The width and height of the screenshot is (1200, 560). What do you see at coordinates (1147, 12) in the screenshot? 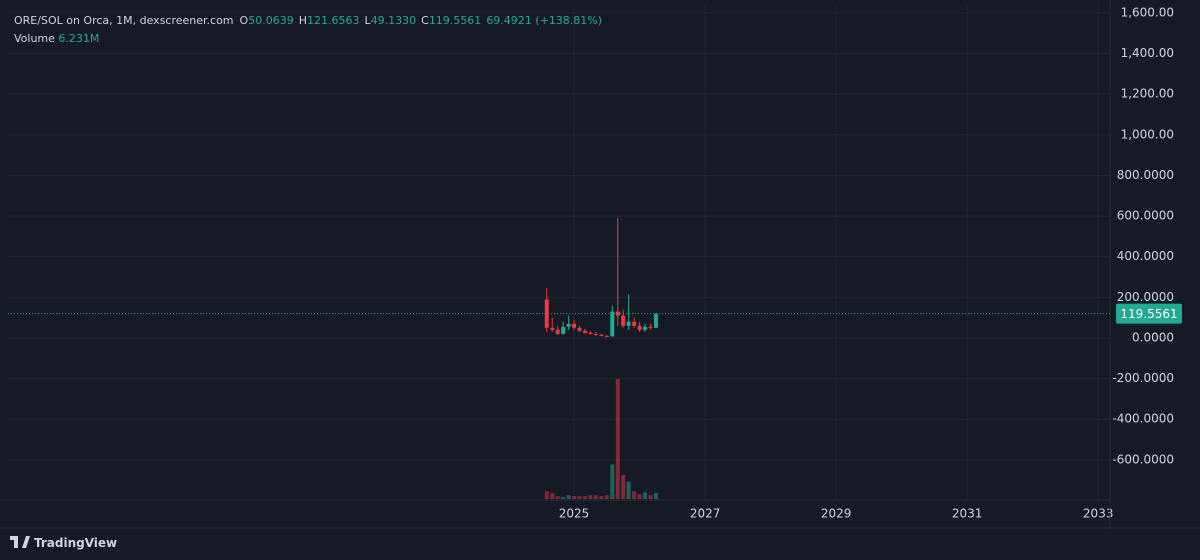
I see `y-tick-label: 1,600.00` at bounding box center [1147, 12].